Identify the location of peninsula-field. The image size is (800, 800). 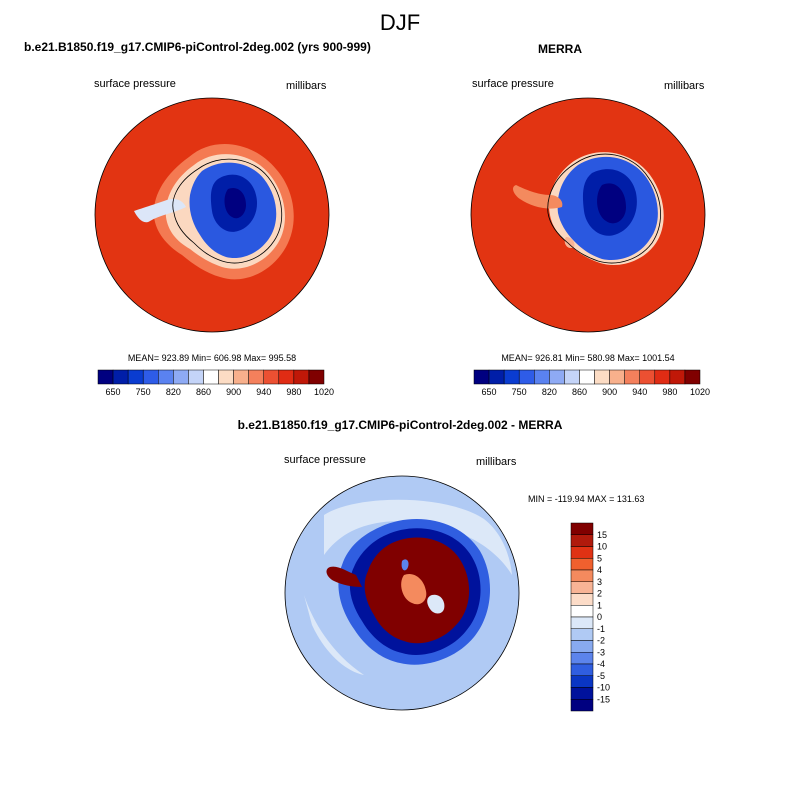
(538, 197).